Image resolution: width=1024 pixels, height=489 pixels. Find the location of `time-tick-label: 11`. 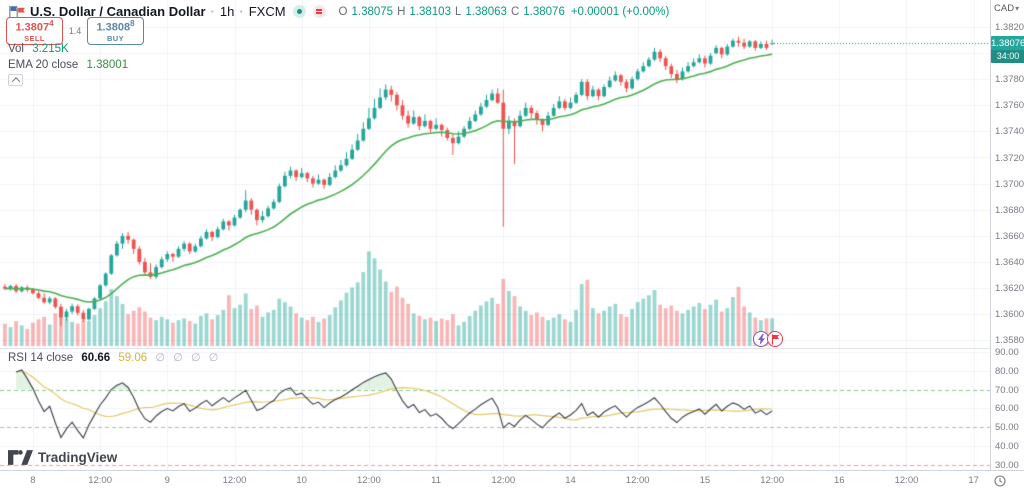

time-tick-label: 11 is located at coordinates (436, 480).